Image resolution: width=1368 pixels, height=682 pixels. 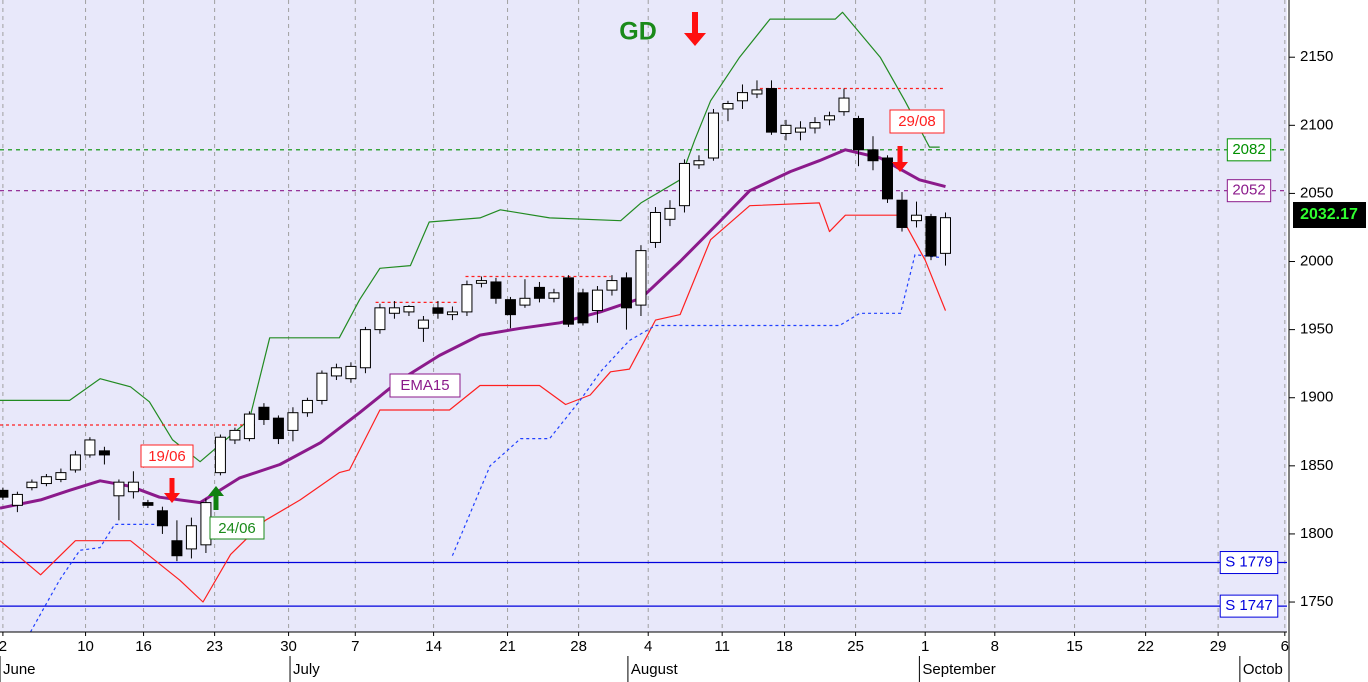 I want to click on x-tick-label: 8, so click(x=995, y=646).